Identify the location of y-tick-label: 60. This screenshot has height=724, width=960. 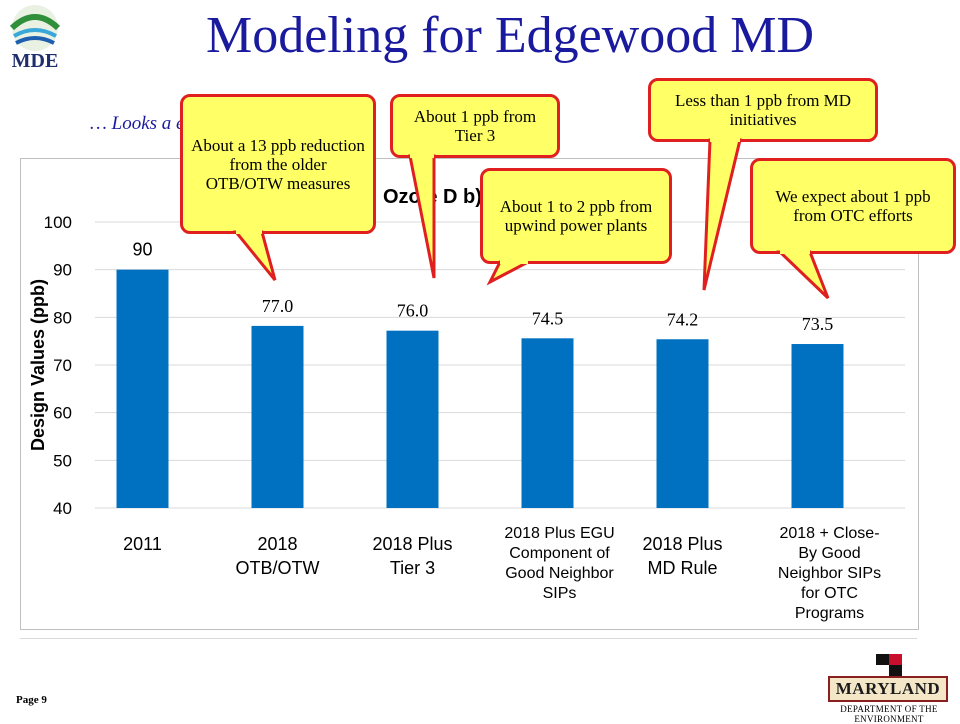
(62, 413).